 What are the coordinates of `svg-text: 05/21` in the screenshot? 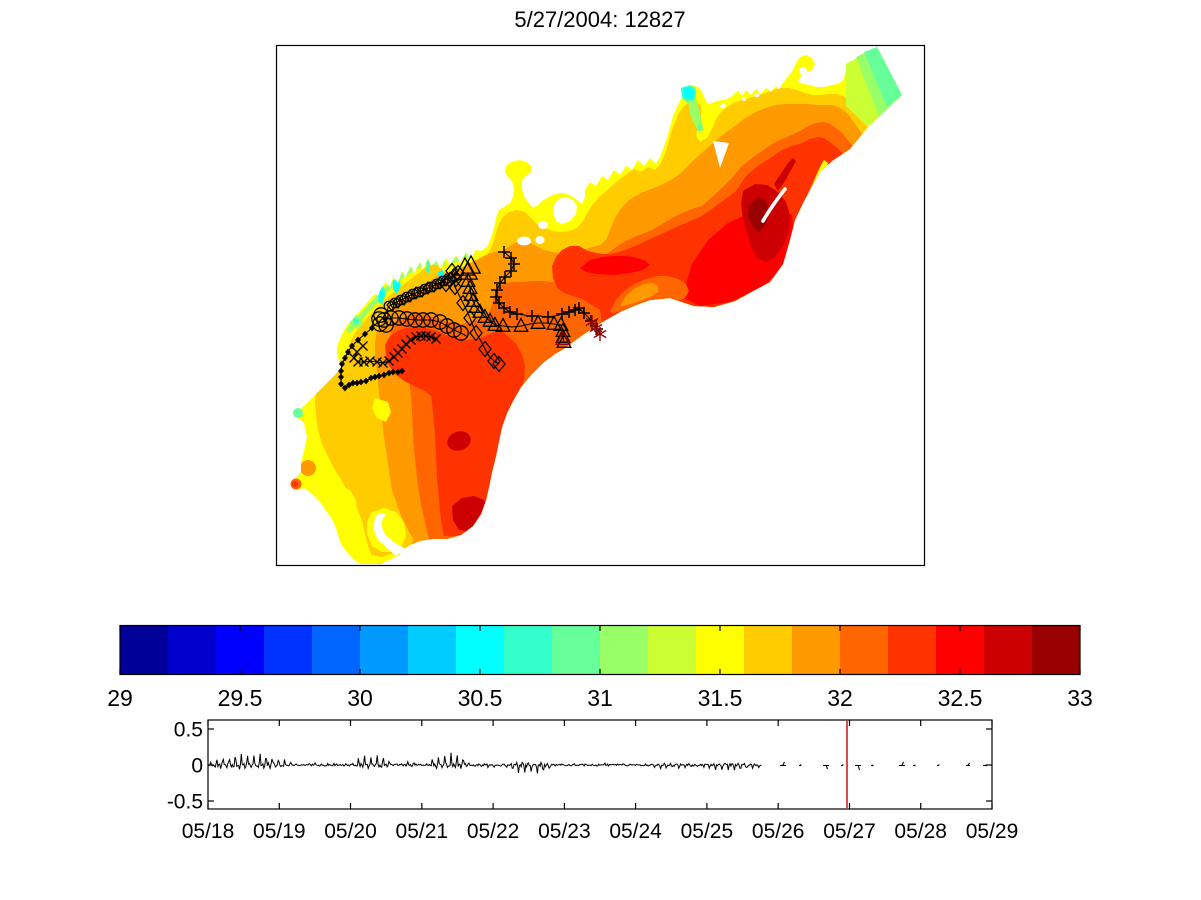 It's located at (422, 831).